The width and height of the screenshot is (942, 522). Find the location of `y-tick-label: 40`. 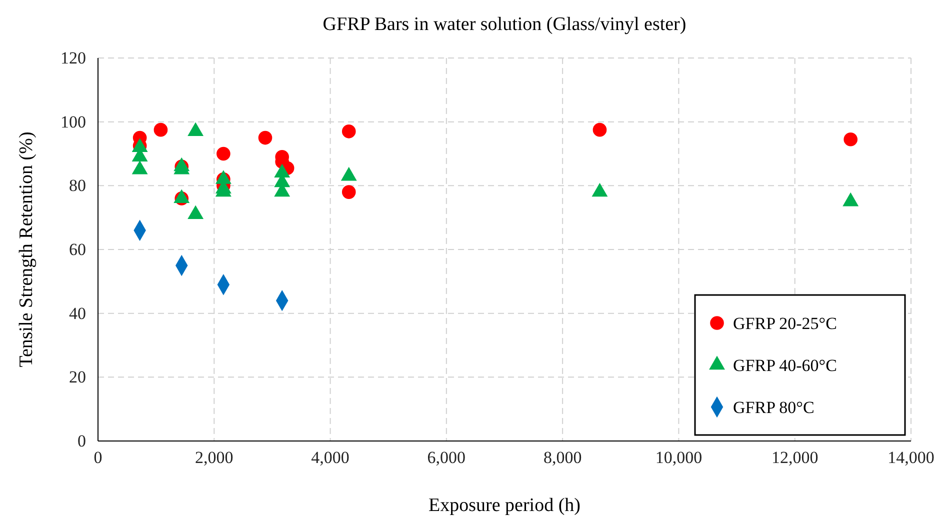

y-tick-label: 40 is located at coordinates (77, 313).